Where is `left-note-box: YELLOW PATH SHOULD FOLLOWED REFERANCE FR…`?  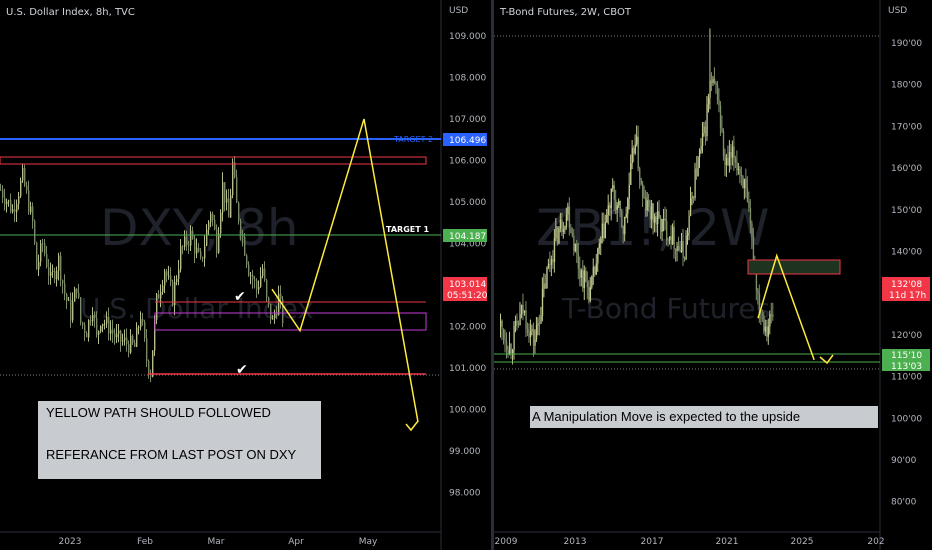
left-note-box: YELLOW PATH SHOULD FOLLOWED REFERANCE FR… is located at coordinates (179, 440).